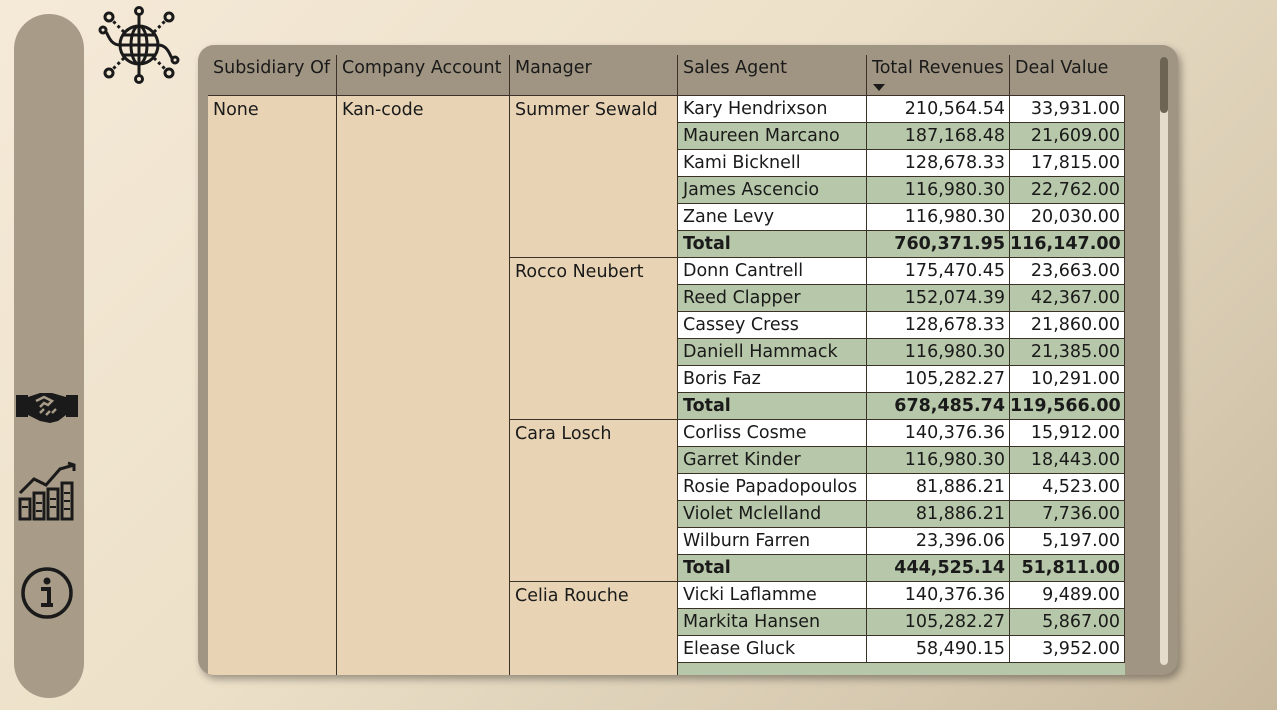  What do you see at coordinates (579, 272) in the screenshot?
I see `manager-name: Rocco Neubert` at bounding box center [579, 272].